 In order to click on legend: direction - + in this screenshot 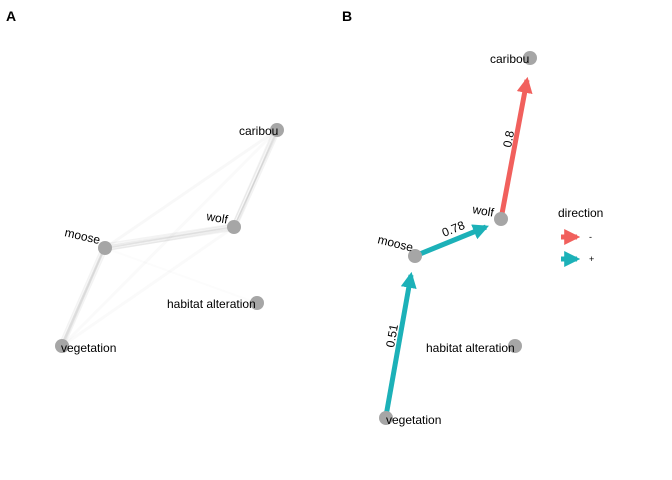, I will do `click(580, 237)`.